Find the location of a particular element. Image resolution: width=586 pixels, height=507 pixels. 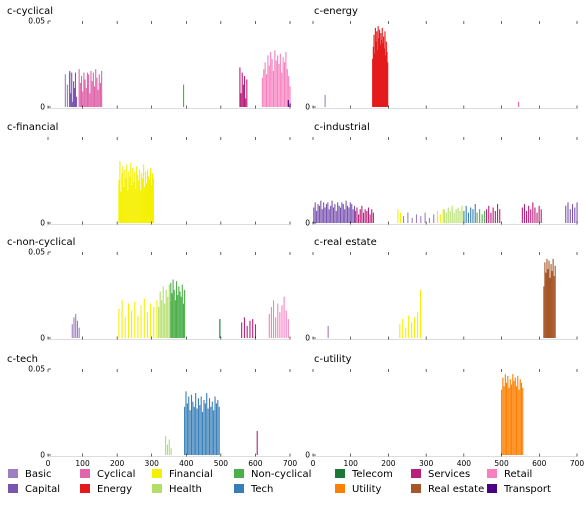

legend-item: Tech is located at coordinates (253, 489).